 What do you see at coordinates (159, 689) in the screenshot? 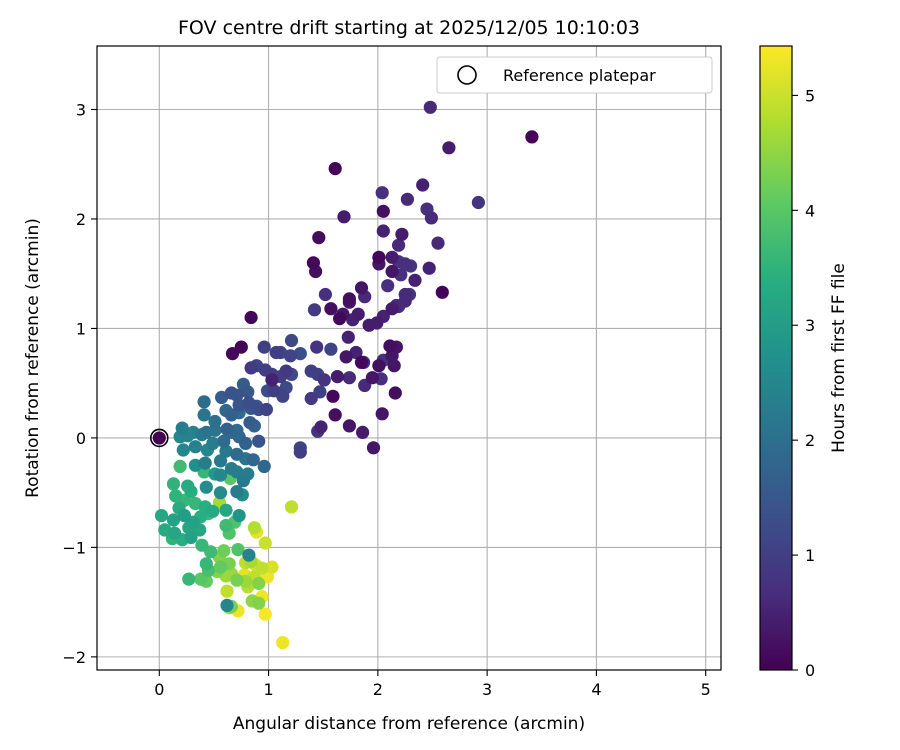
I see `x-tick-label: 0` at bounding box center [159, 689].